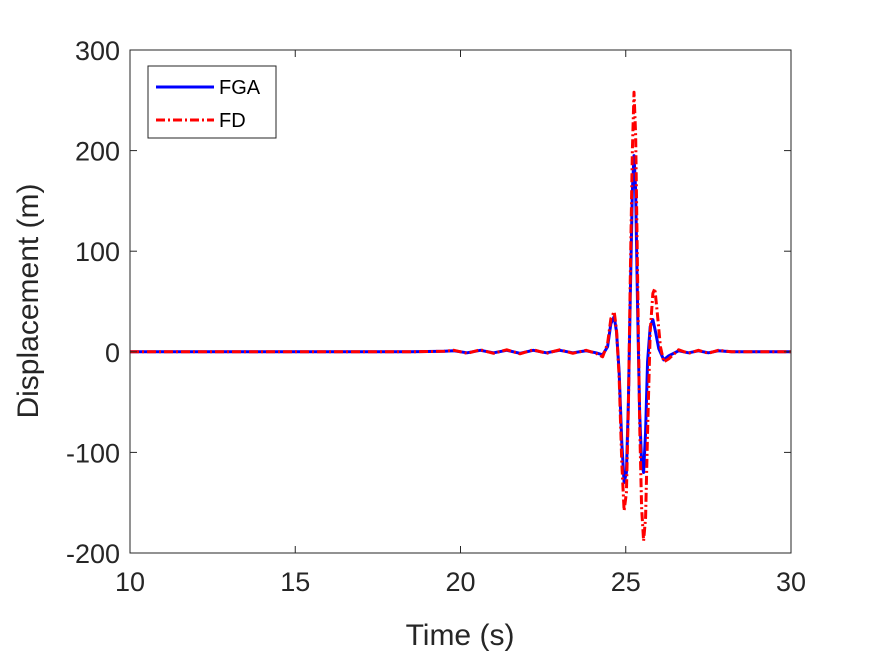 Image resolution: width=875 pixels, height=656 pixels. Describe the element at coordinates (232, 121) in the screenshot. I see `legend-label-fd: FD` at that location.